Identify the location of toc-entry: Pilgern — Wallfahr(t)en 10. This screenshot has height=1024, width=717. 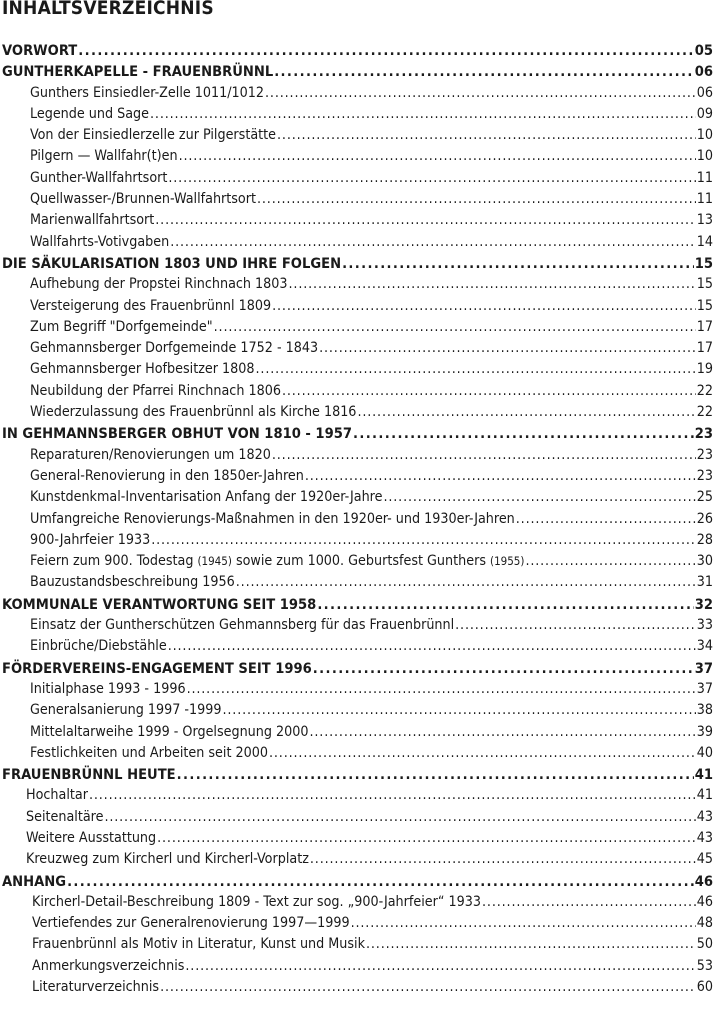
(357, 156).